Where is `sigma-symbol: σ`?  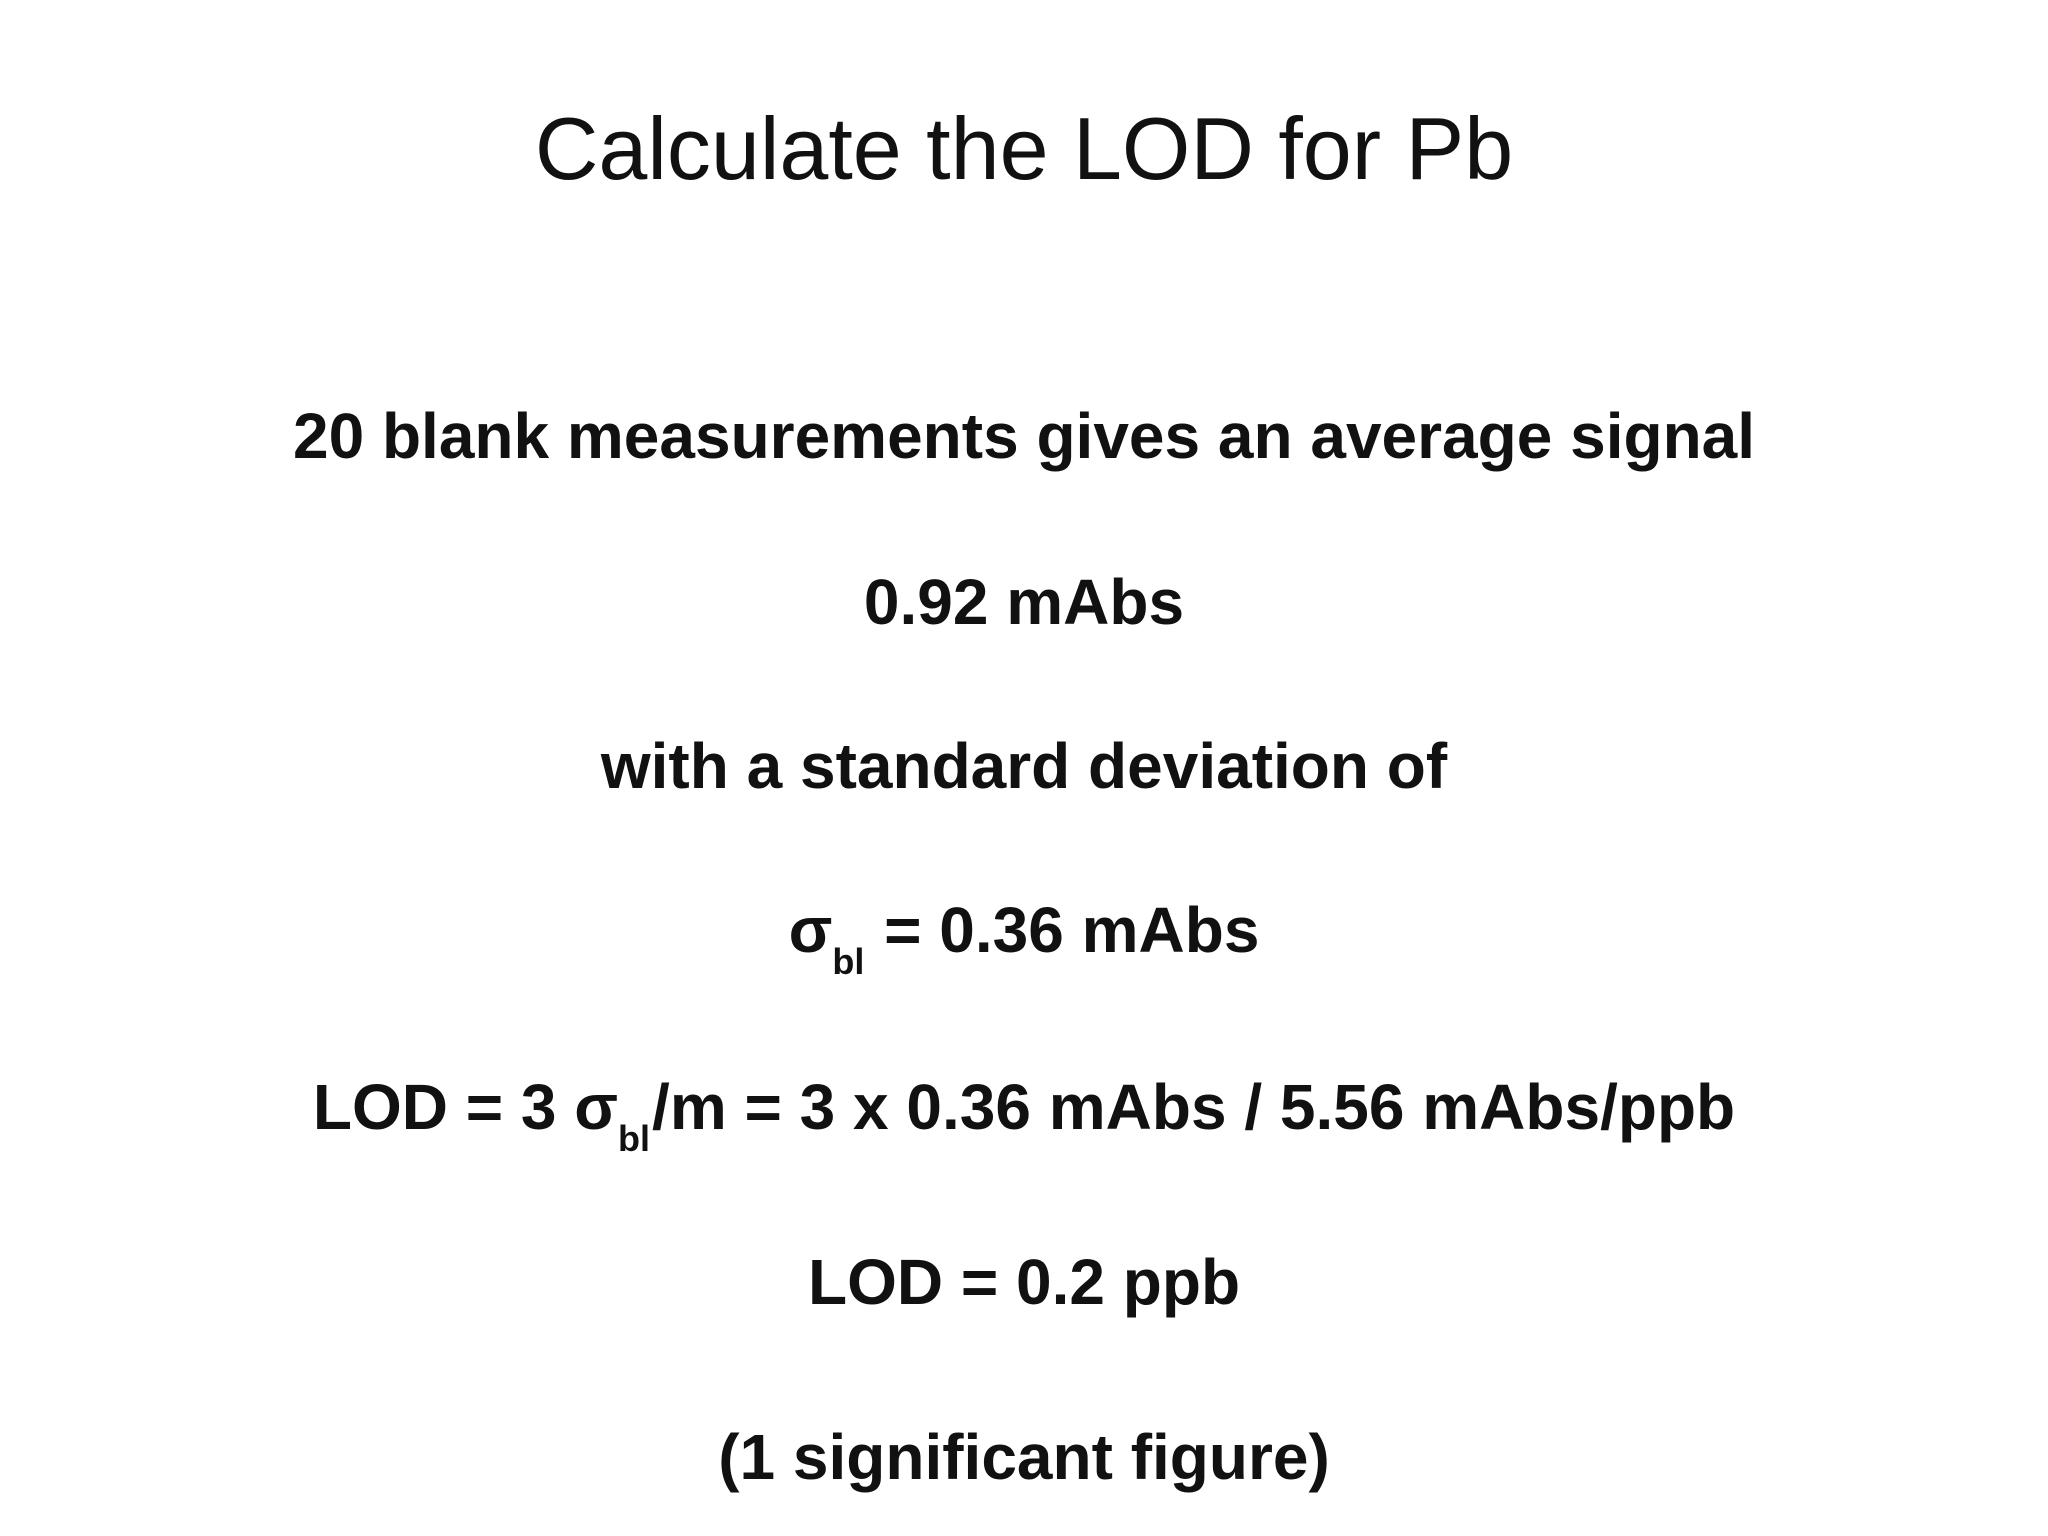 sigma-symbol: σ is located at coordinates (810, 930).